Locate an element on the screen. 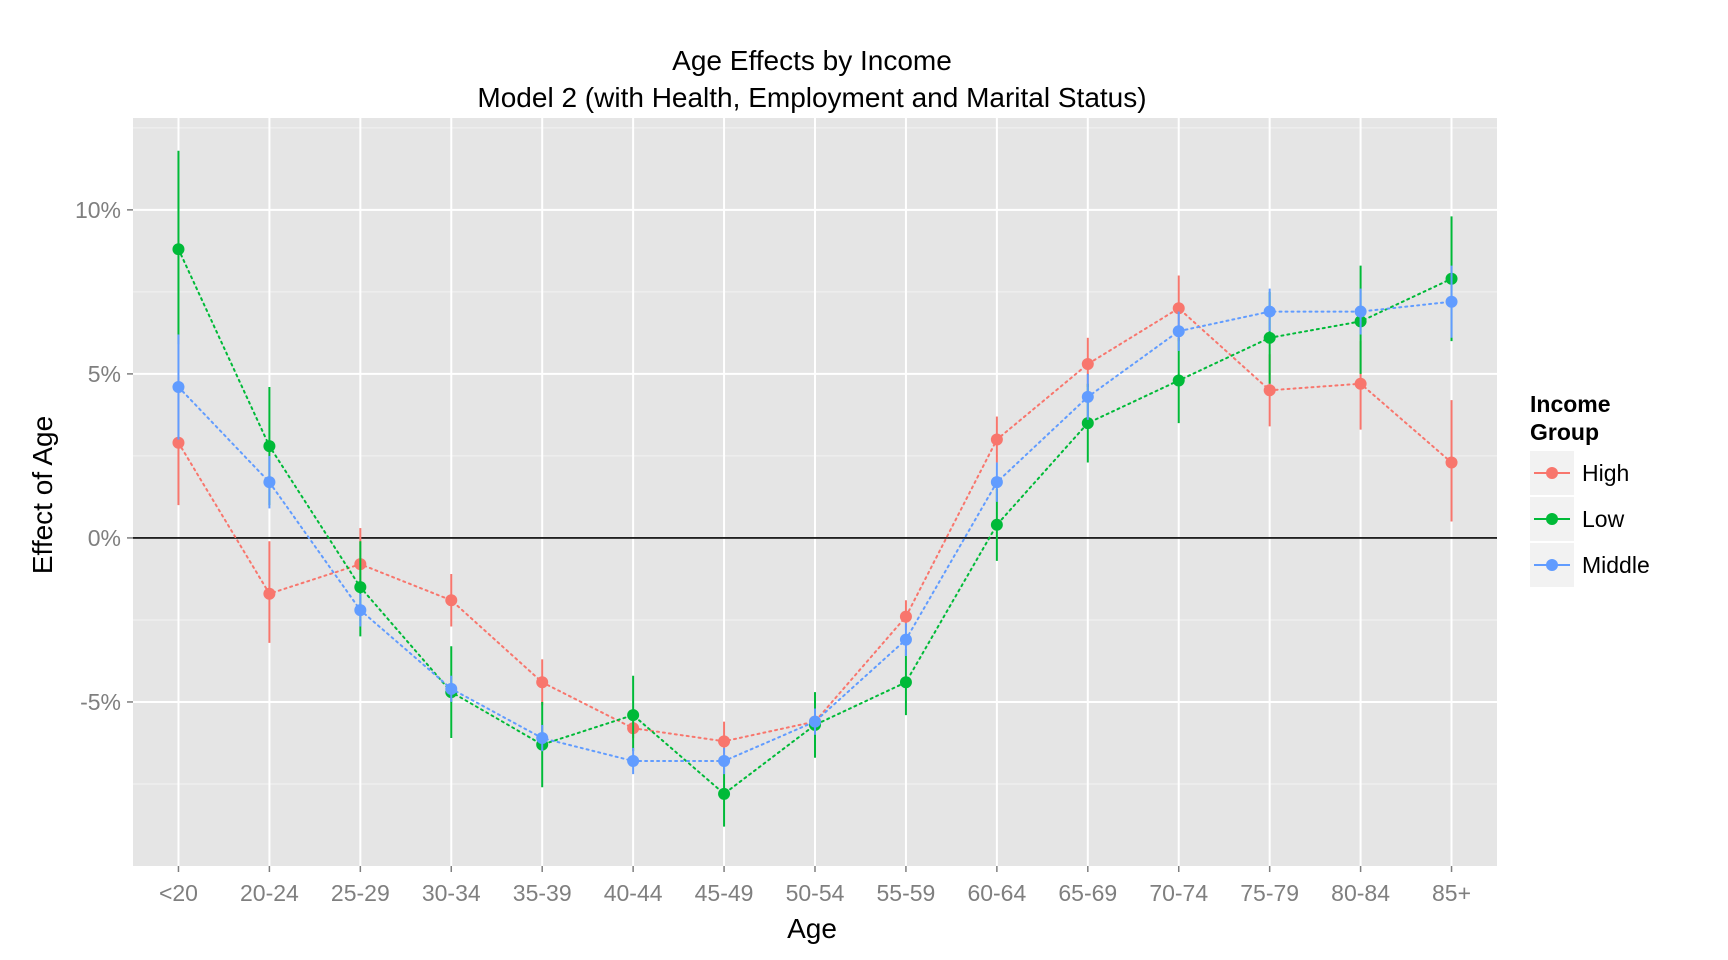 This screenshot has width=1728, height=960. x-tick-label: 35-39 is located at coordinates (542, 893).